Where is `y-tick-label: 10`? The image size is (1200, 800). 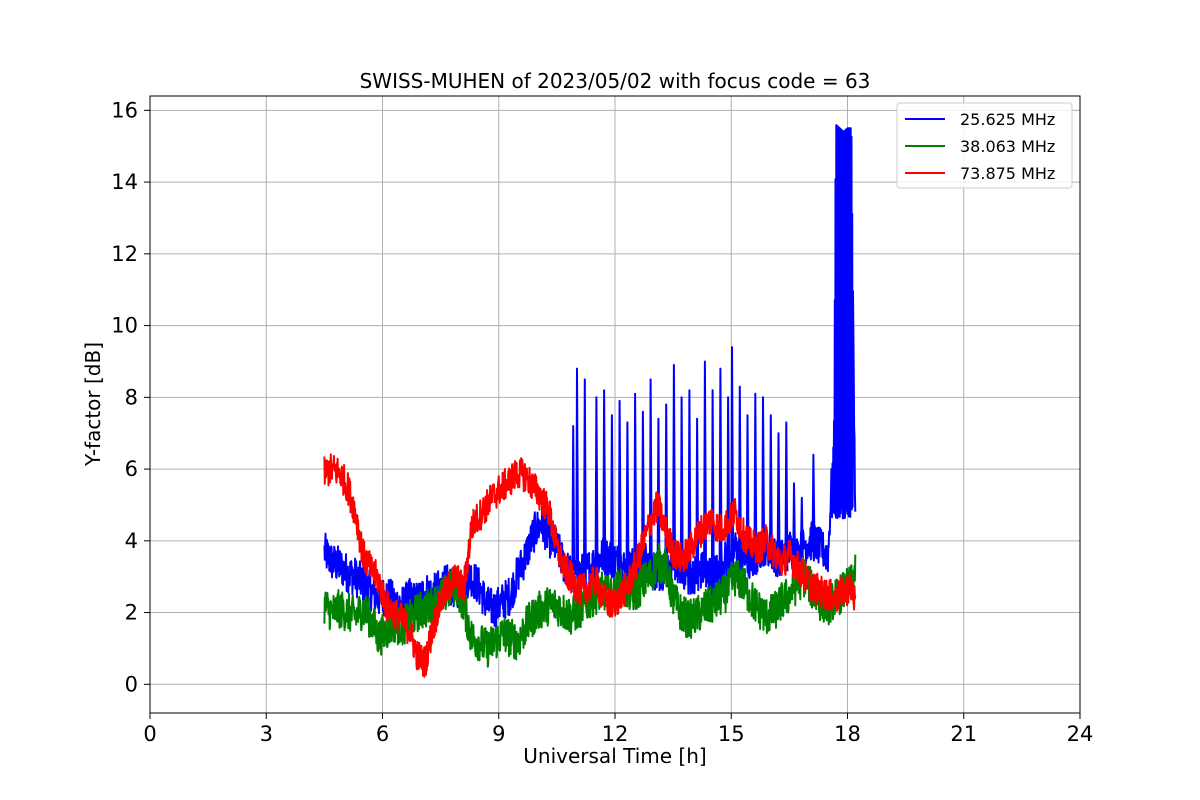
y-tick-label: 10 is located at coordinates (124, 326).